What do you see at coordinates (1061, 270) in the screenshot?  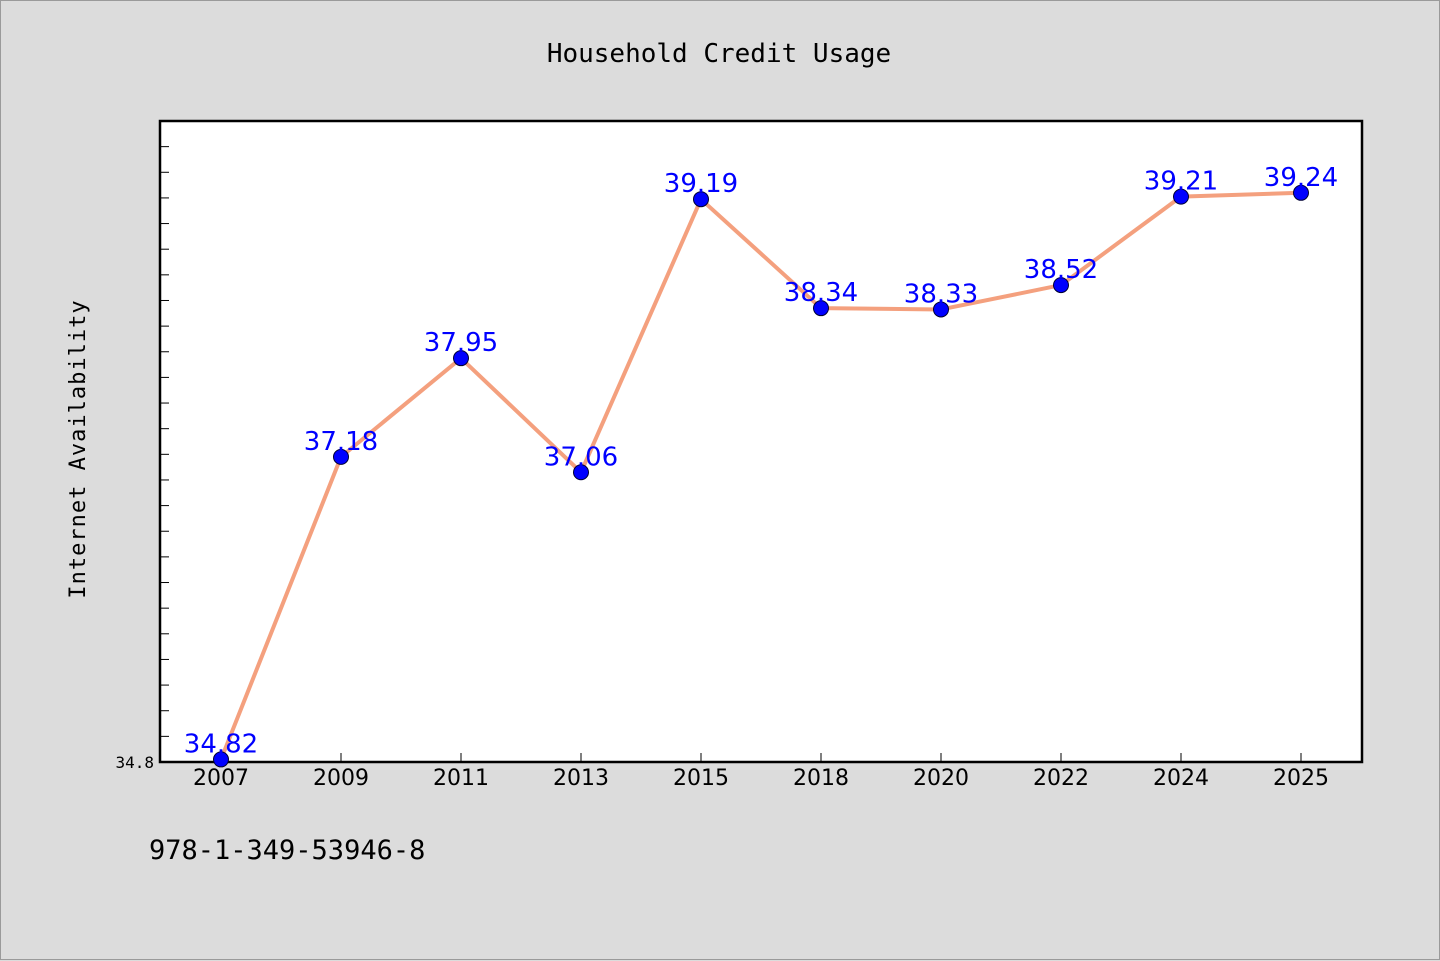 I see `data-label: 38.52` at bounding box center [1061, 270].